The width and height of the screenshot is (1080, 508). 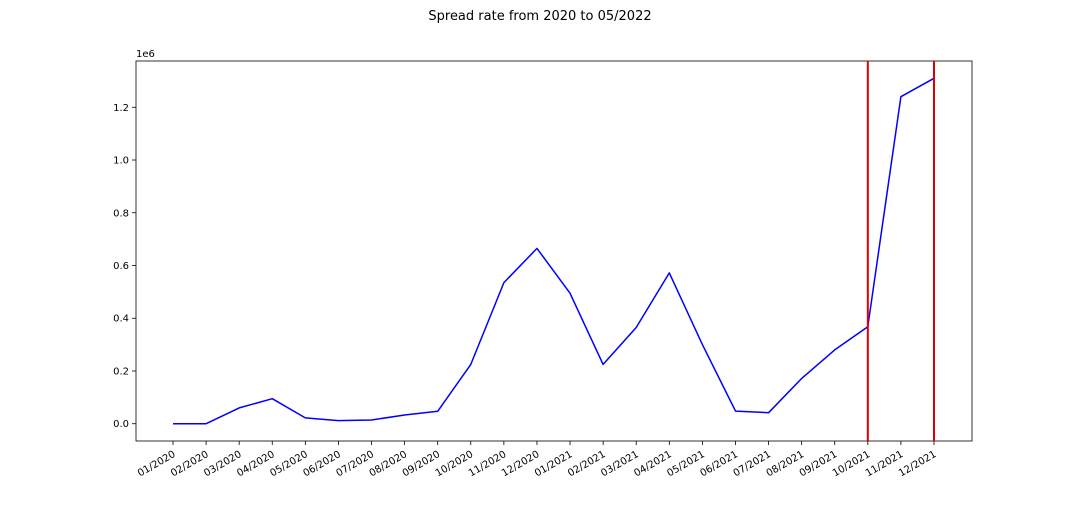 What do you see at coordinates (539, 16) in the screenshot?
I see `chart-title: Spread rate from 2020 to 05/2022` at bounding box center [539, 16].